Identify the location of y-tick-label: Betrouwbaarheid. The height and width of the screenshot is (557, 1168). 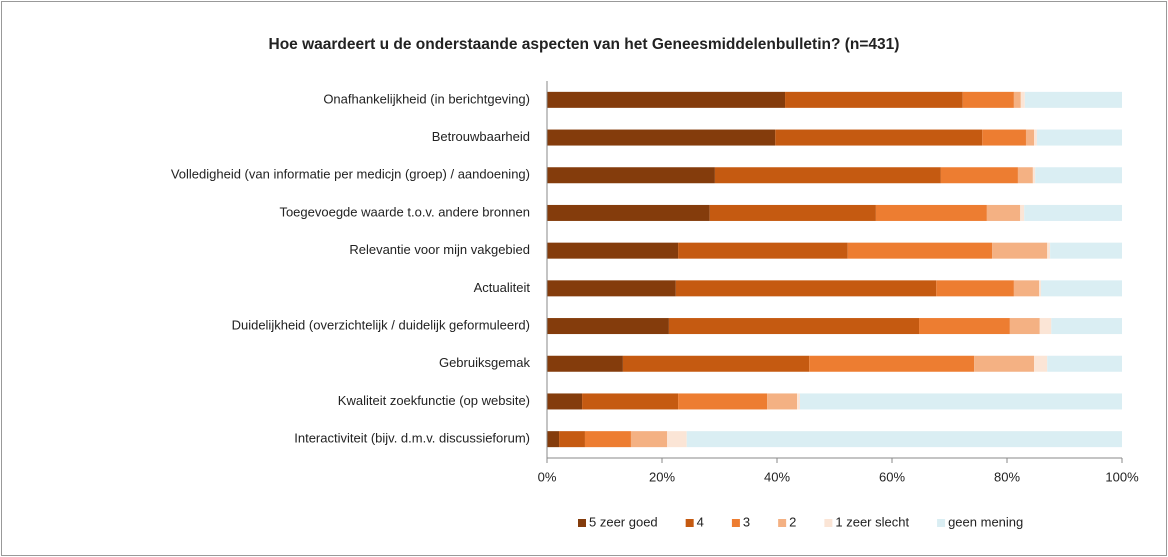
(481, 136).